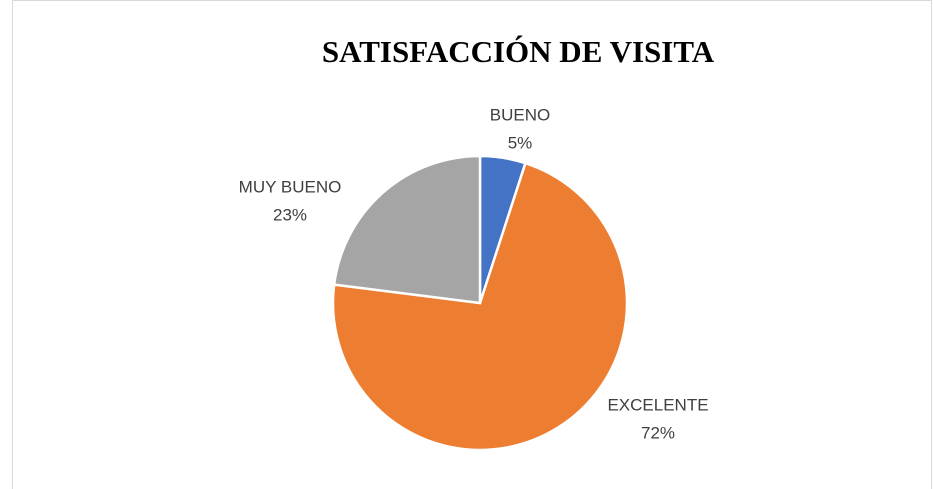 This screenshot has width=933, height=489. I want to click on slice-category-label: EXCELENTE, so click(657, 404).